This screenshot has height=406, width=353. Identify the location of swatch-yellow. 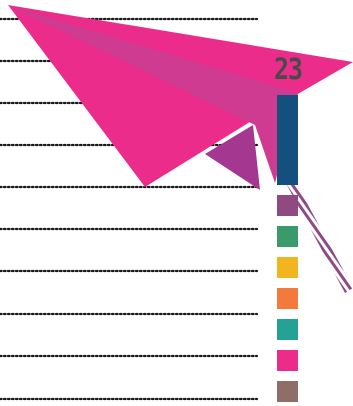
(287, 267).